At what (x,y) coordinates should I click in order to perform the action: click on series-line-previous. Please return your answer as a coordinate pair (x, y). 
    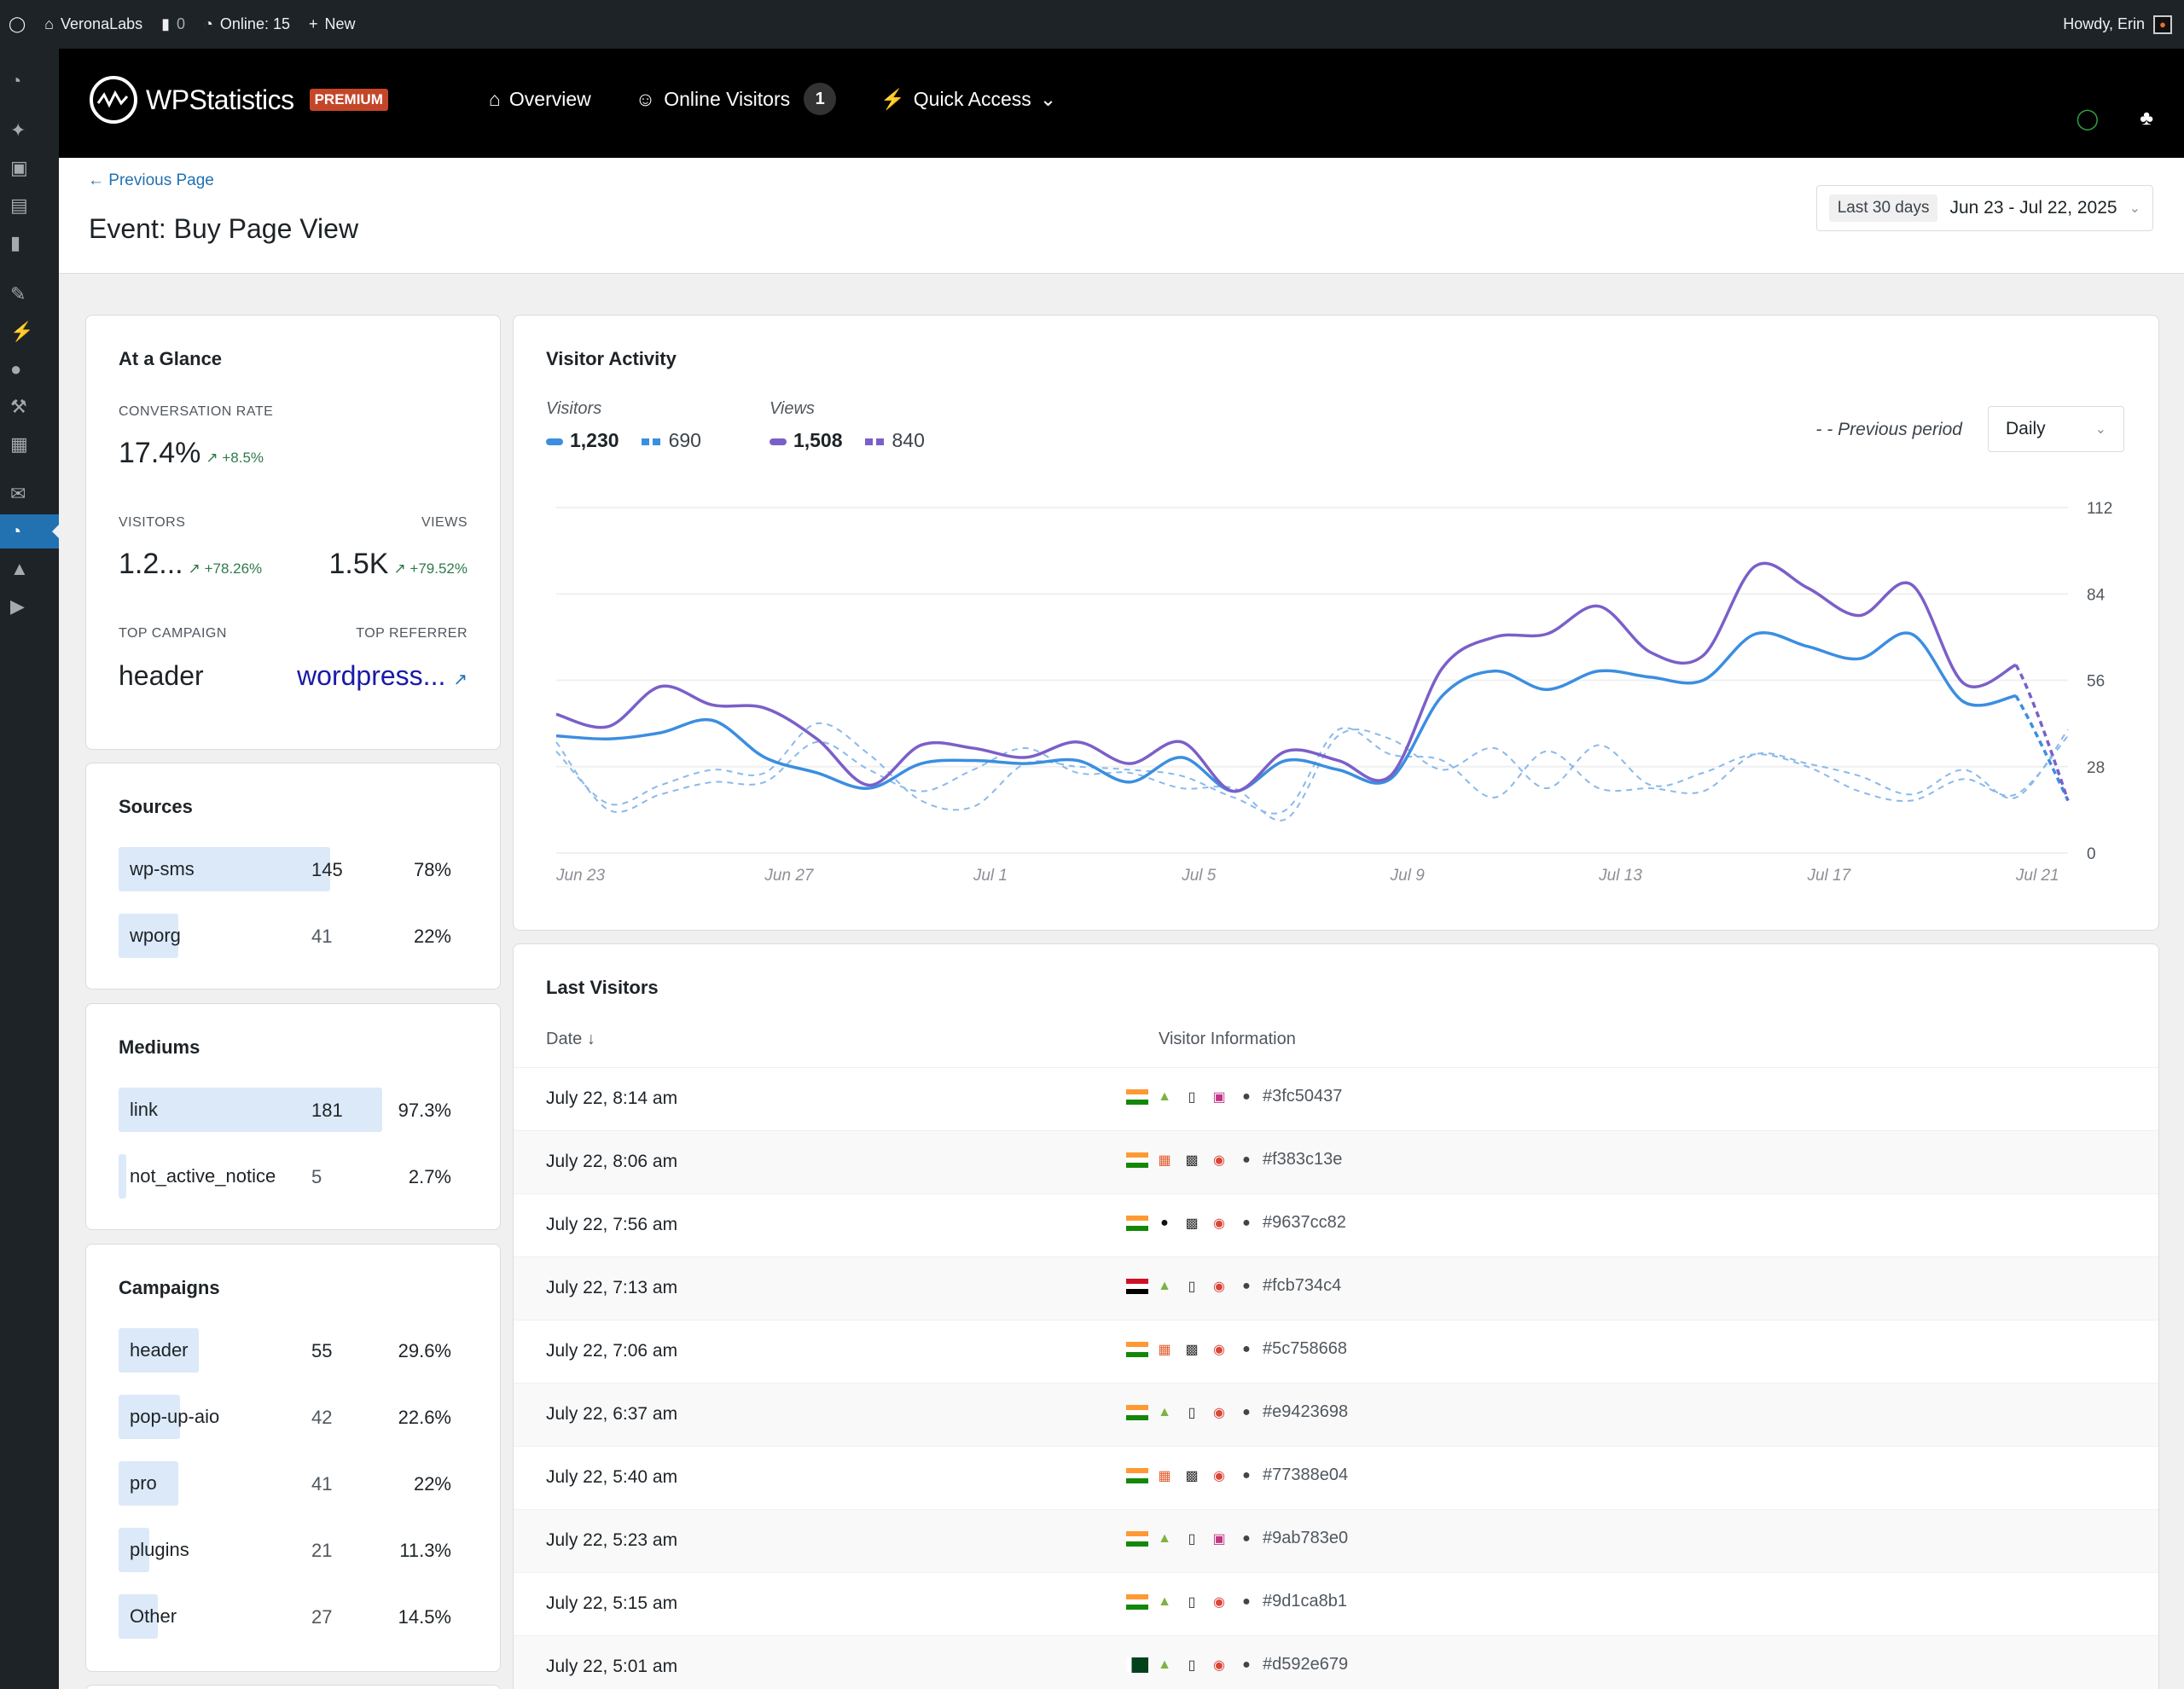
    Looking at the image, I should click on (1312, 775).